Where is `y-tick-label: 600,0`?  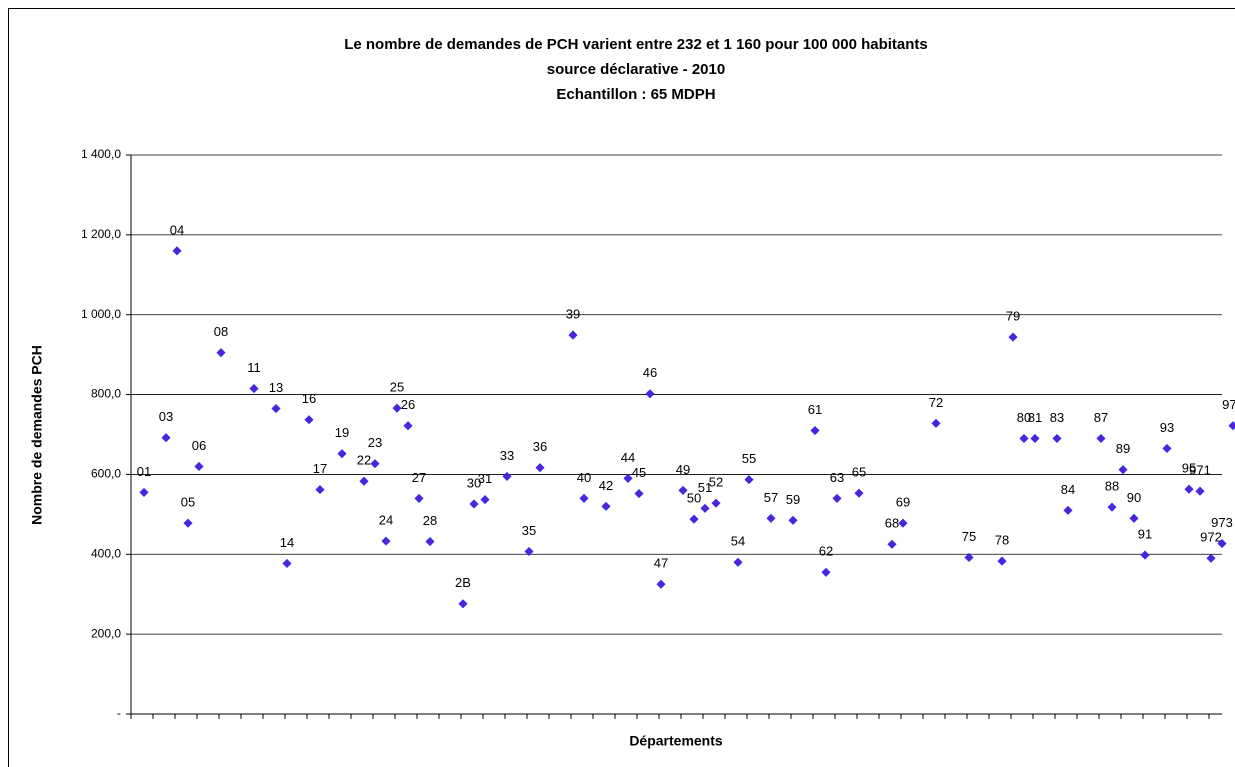
y-tick-label: 600,0 is located at coordinates (106, 474).